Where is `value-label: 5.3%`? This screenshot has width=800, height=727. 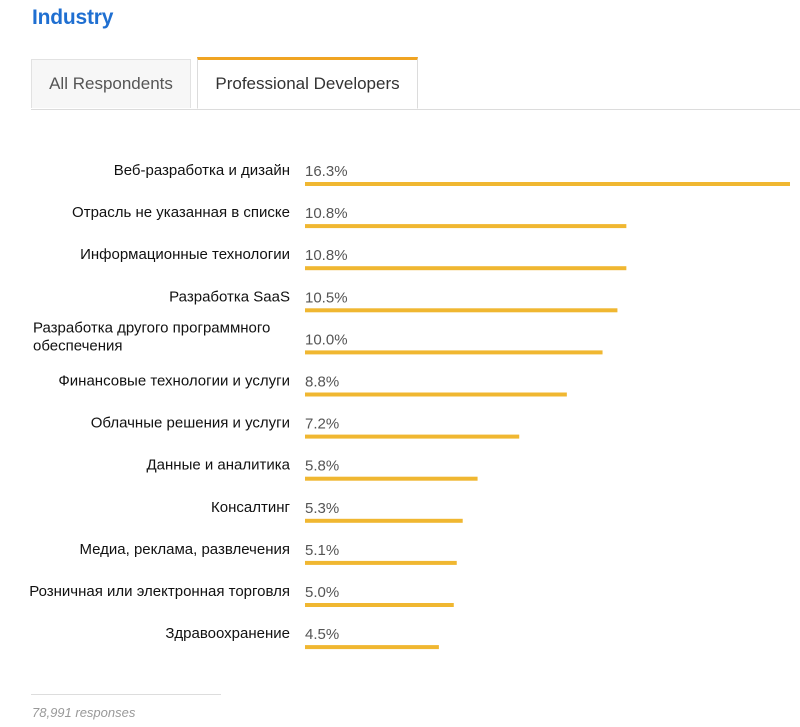
value-label: 5.3% is located at coordinates (322, 508).